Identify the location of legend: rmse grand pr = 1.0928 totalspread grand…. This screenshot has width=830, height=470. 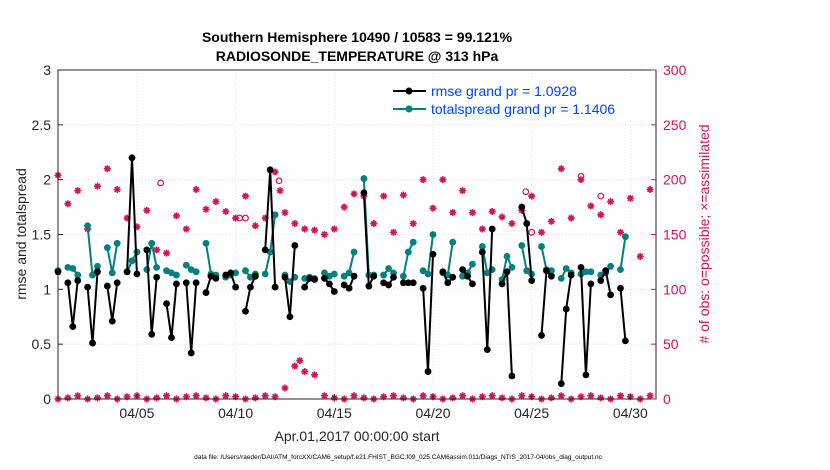
(517, 100).